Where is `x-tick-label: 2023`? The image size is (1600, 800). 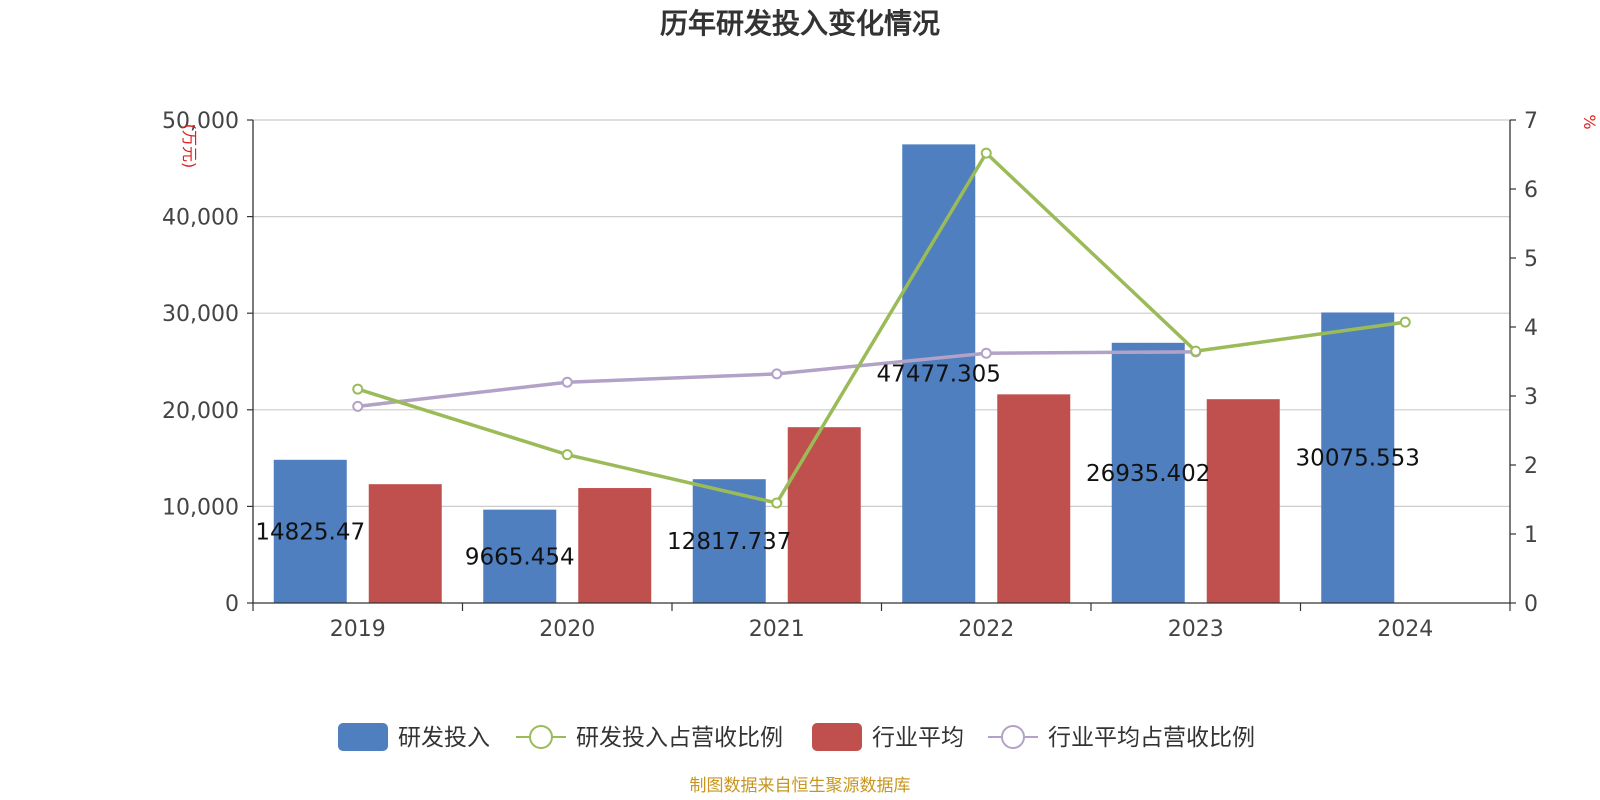
x-tick-label: 2023 is located at coordinates (1196, 629).